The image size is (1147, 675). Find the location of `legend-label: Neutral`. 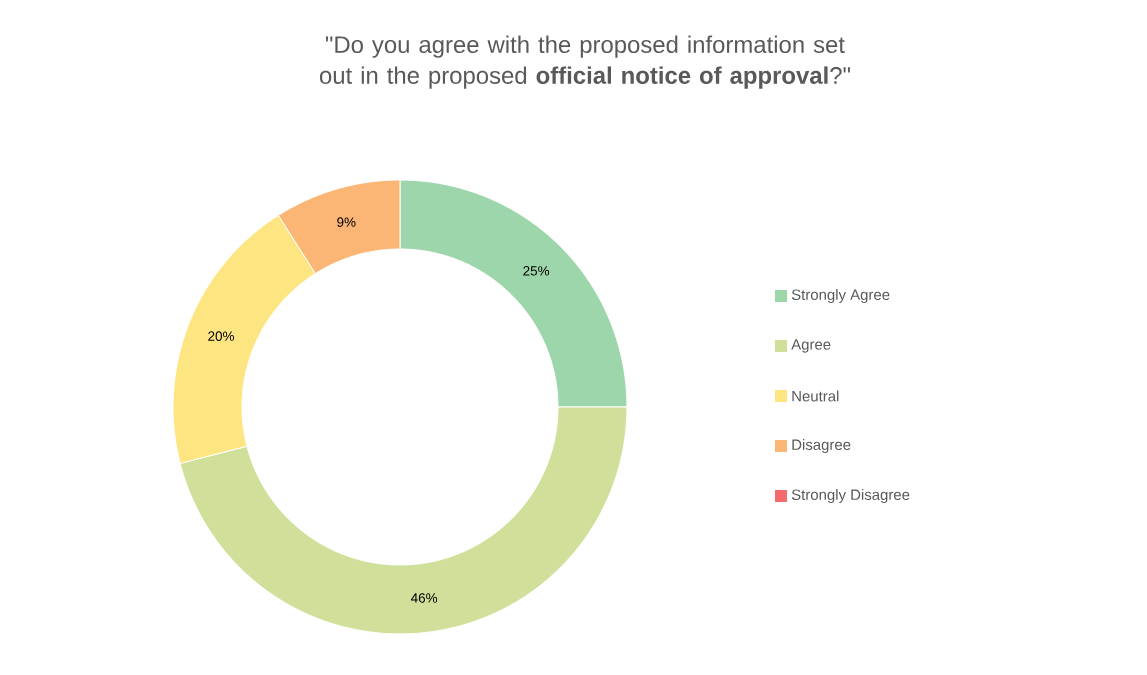

legend-label: Neutral is located at coordinates (815, 396).